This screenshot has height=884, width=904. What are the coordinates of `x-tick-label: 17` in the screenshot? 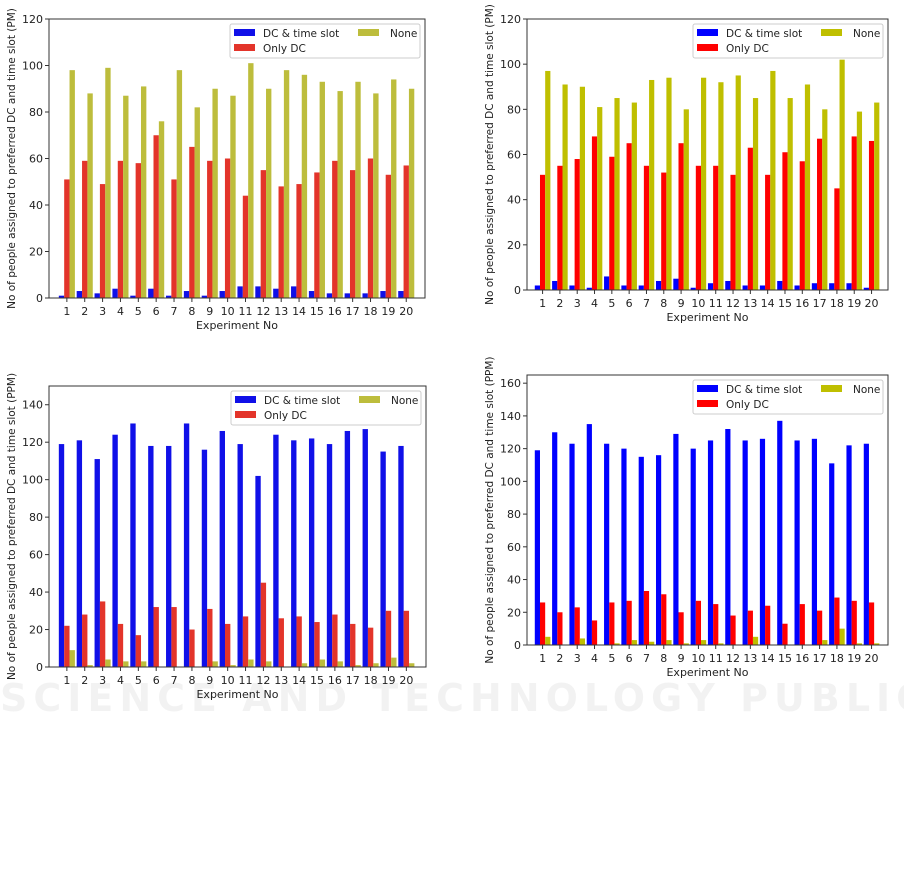 It's located at (353, 680).